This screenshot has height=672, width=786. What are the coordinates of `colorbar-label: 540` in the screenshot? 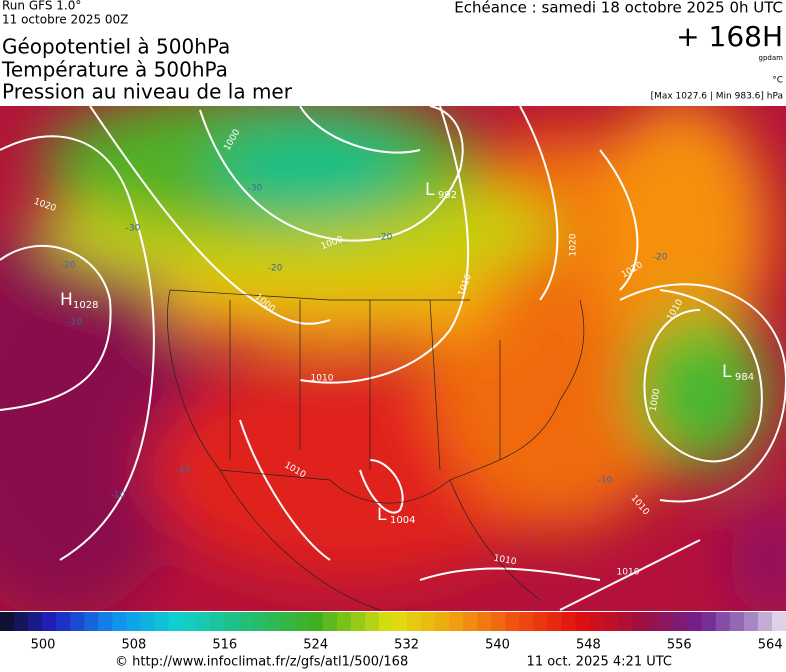 It's located at (497, 645).